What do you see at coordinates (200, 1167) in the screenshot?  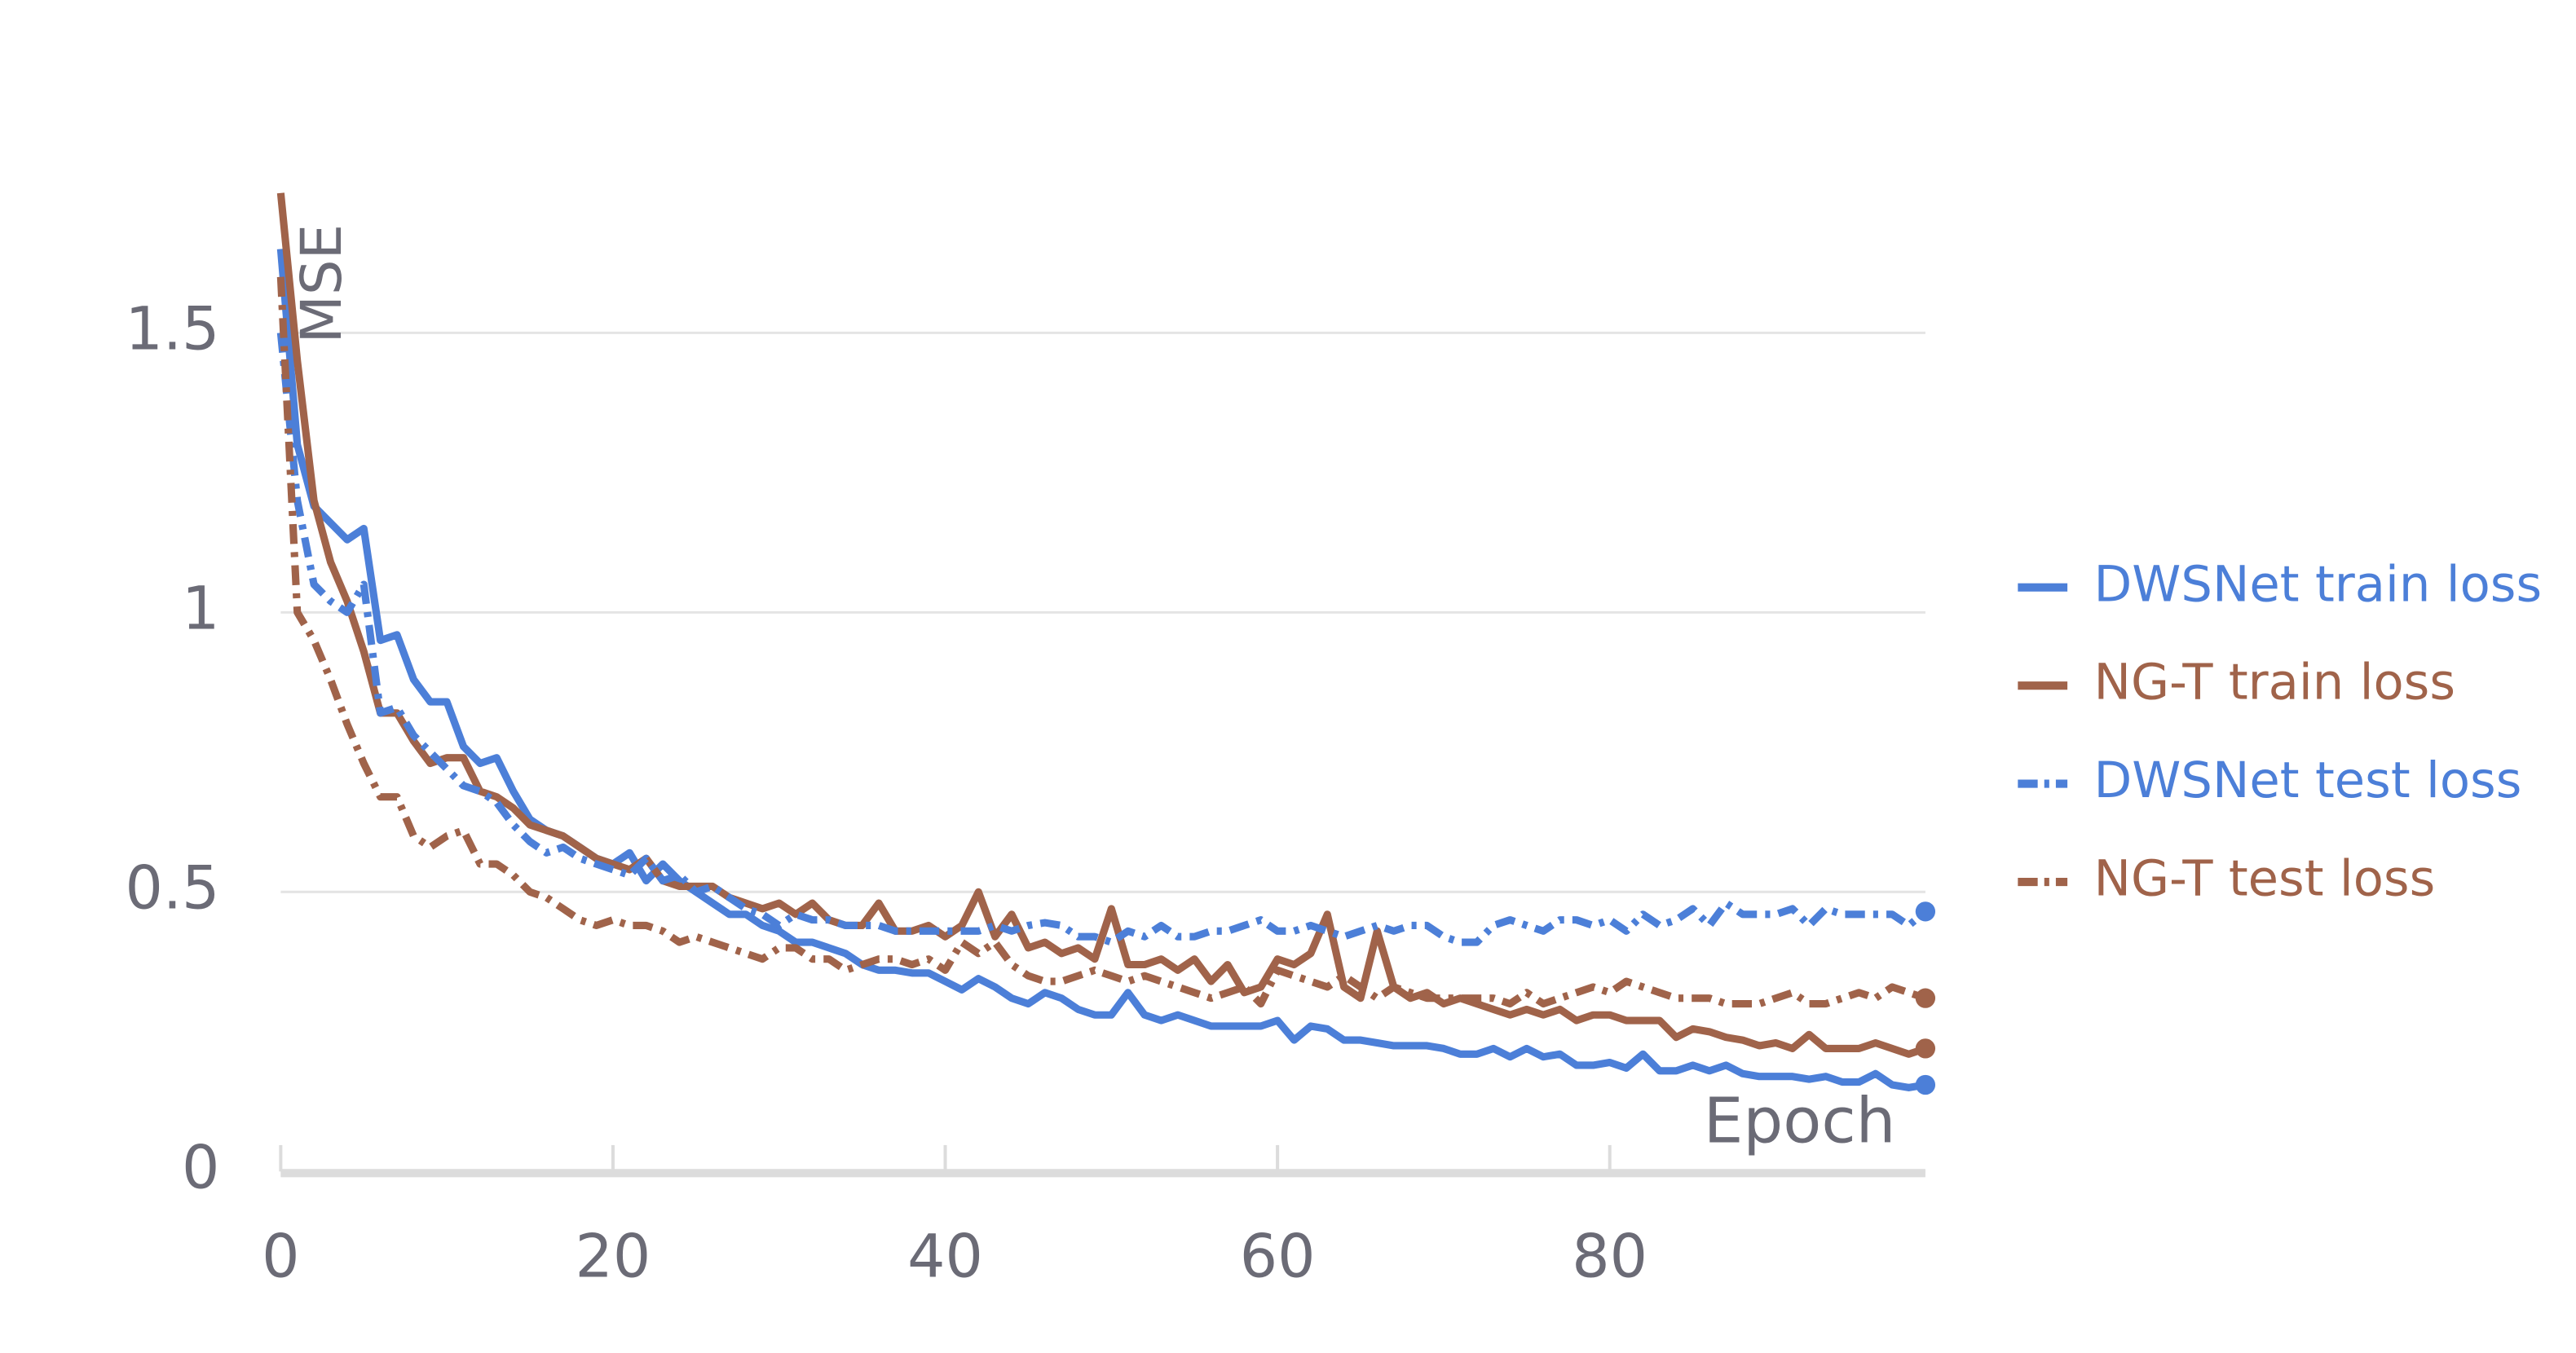 I see `y-tick-label: 0` at bounding box center [200, 1167].